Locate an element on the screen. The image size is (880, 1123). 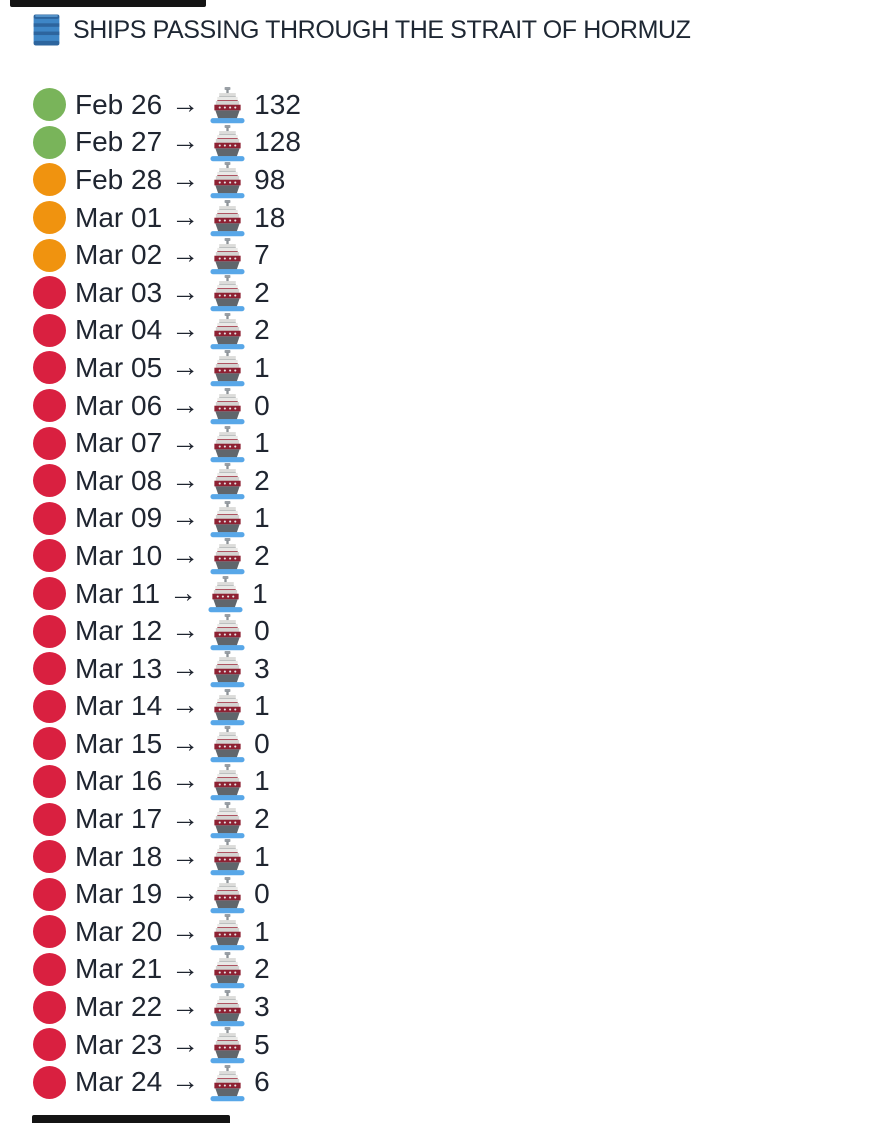
date-label: Mar 18 is located at coordinates (119, 856).